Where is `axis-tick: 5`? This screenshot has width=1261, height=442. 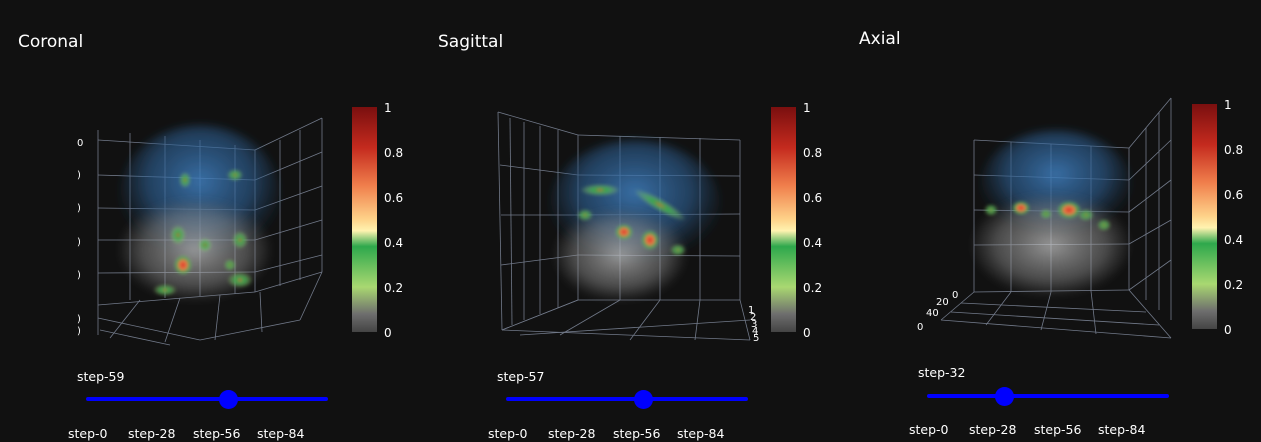 axis-tick: 5 is located at coordinates (756, 338).